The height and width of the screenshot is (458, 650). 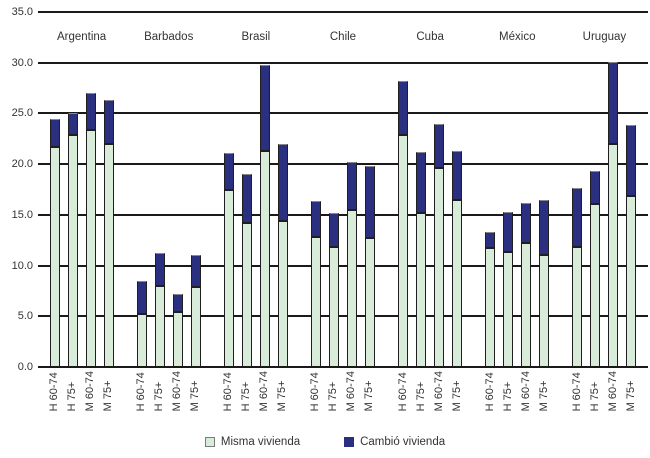 I want to click on legend-swatch-cambio-vivienda, so click(x=349, y=442).